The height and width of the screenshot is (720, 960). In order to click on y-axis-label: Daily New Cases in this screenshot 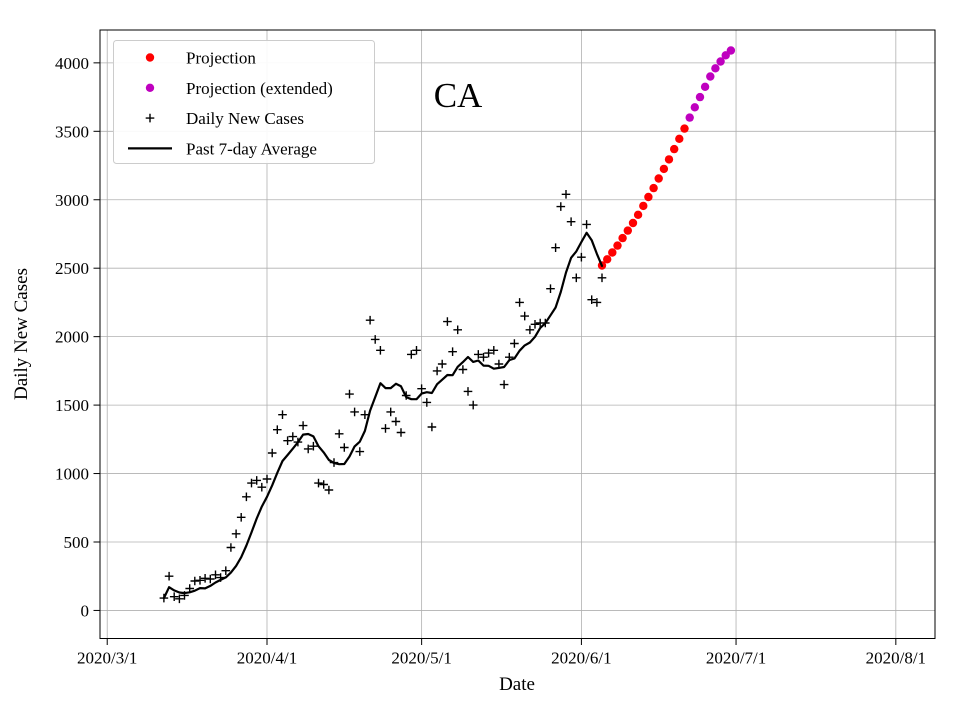, I will do `click(21, 334)`.